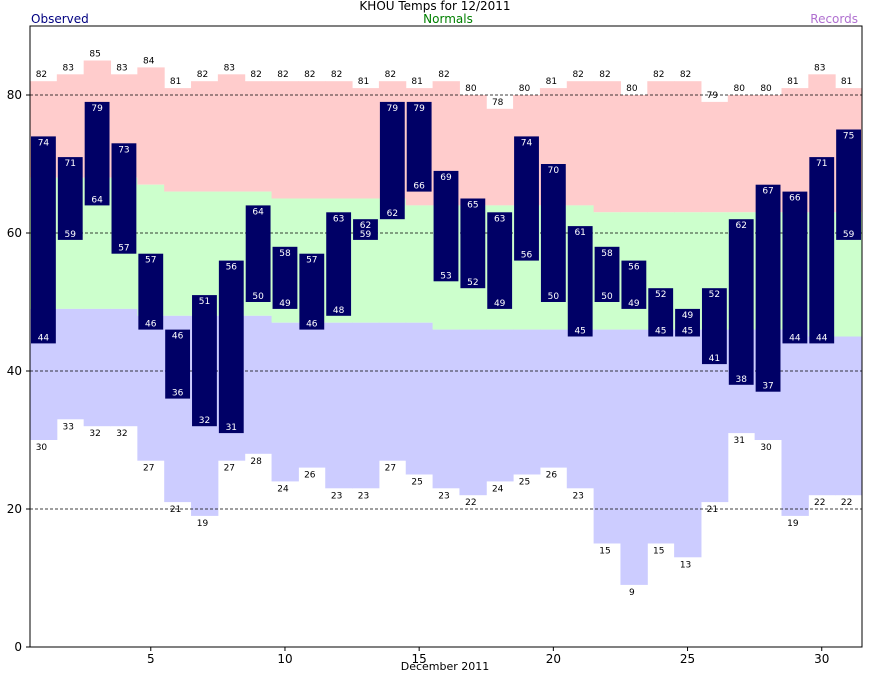 The height and width of the screenshot is (676, 870). I want to click on observed-low-label: 59, so click(849, 235).